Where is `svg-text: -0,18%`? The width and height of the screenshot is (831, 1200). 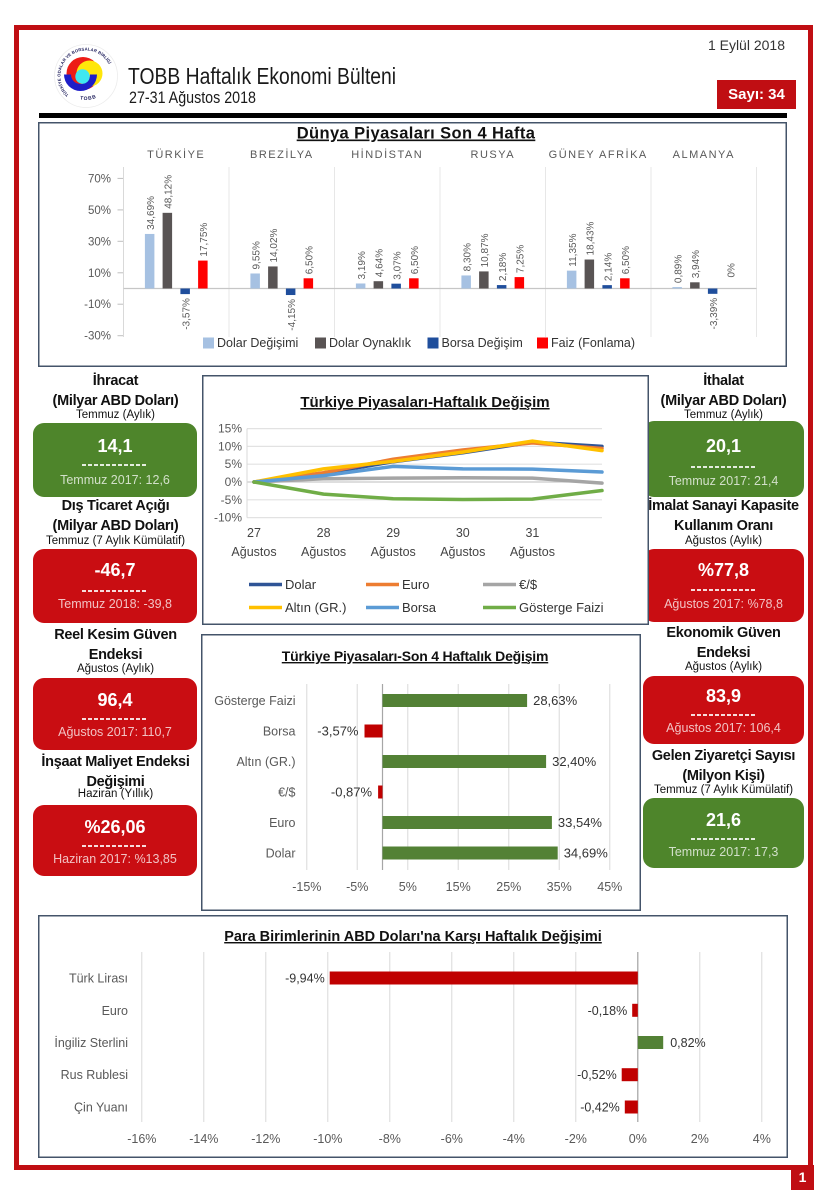 svg-text: -0,18% is located at coordinates (608, 1011).